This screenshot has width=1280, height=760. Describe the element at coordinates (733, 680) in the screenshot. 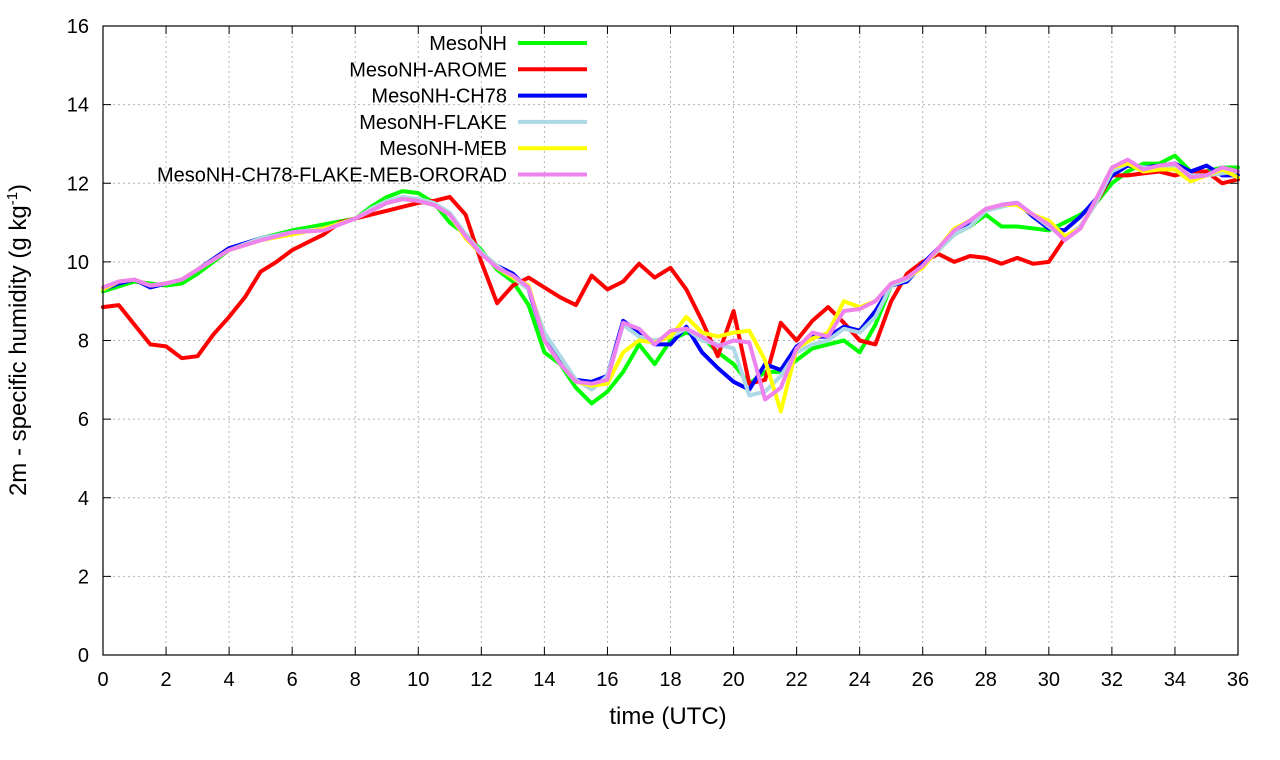

I see `x-tick-label: 20` at that location.